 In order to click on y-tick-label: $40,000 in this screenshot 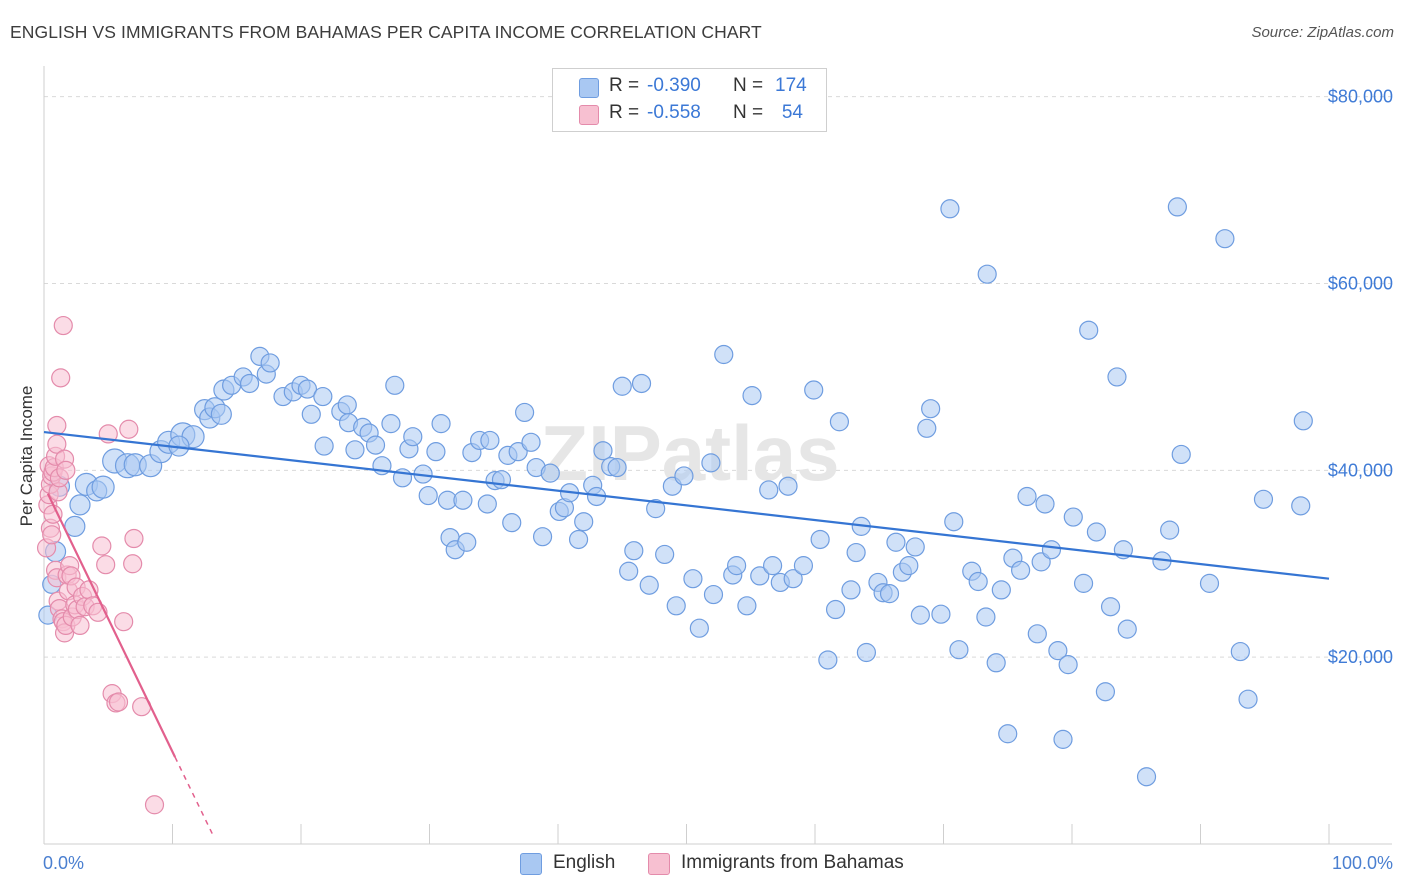, I will do `click(1360, 470)`.